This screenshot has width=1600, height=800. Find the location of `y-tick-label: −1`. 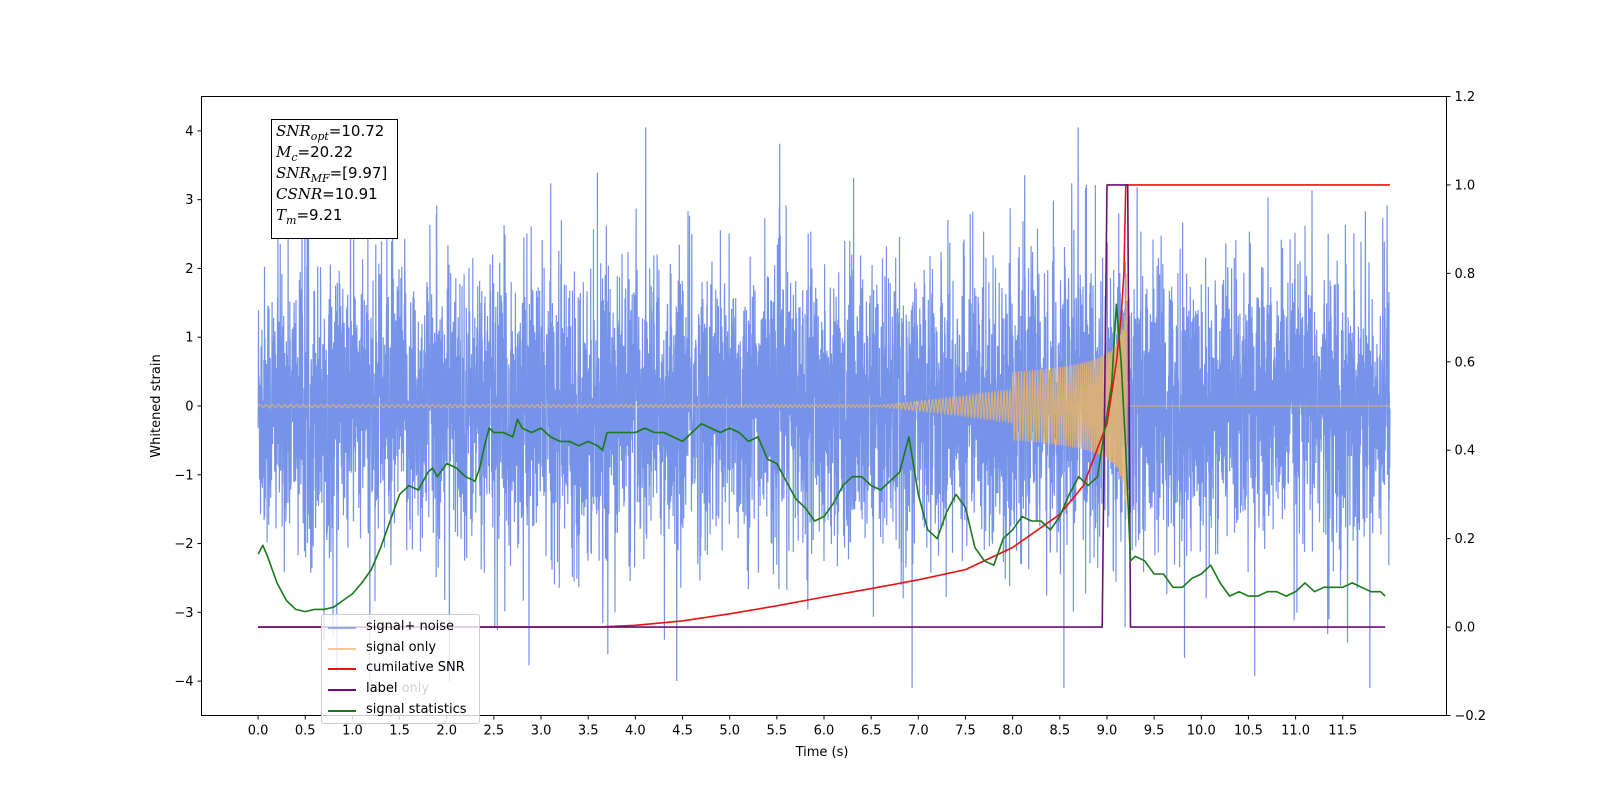

y-tick-label: −1 is located at coordinates (183, 475).